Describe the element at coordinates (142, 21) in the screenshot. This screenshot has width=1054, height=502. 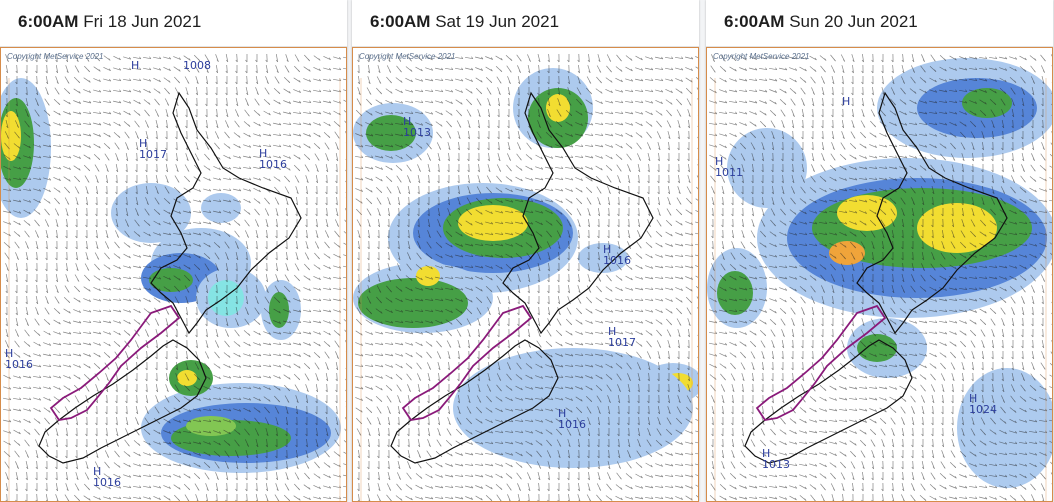
I see `forecast-date: Fri 18 Jun 2021` at that location.